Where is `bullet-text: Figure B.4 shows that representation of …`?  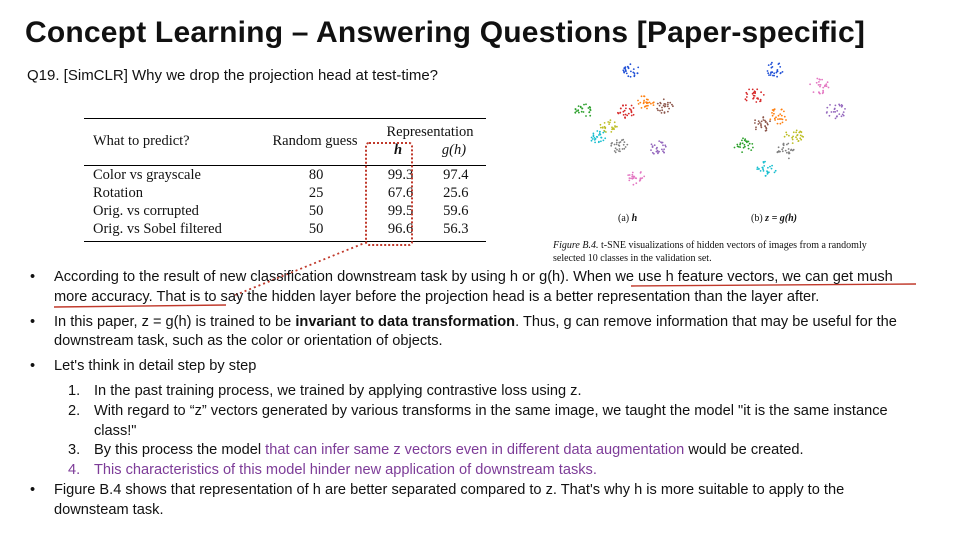 bullet-text: Figure B.4 shows that representation of … is located at coordinates (449, 499).